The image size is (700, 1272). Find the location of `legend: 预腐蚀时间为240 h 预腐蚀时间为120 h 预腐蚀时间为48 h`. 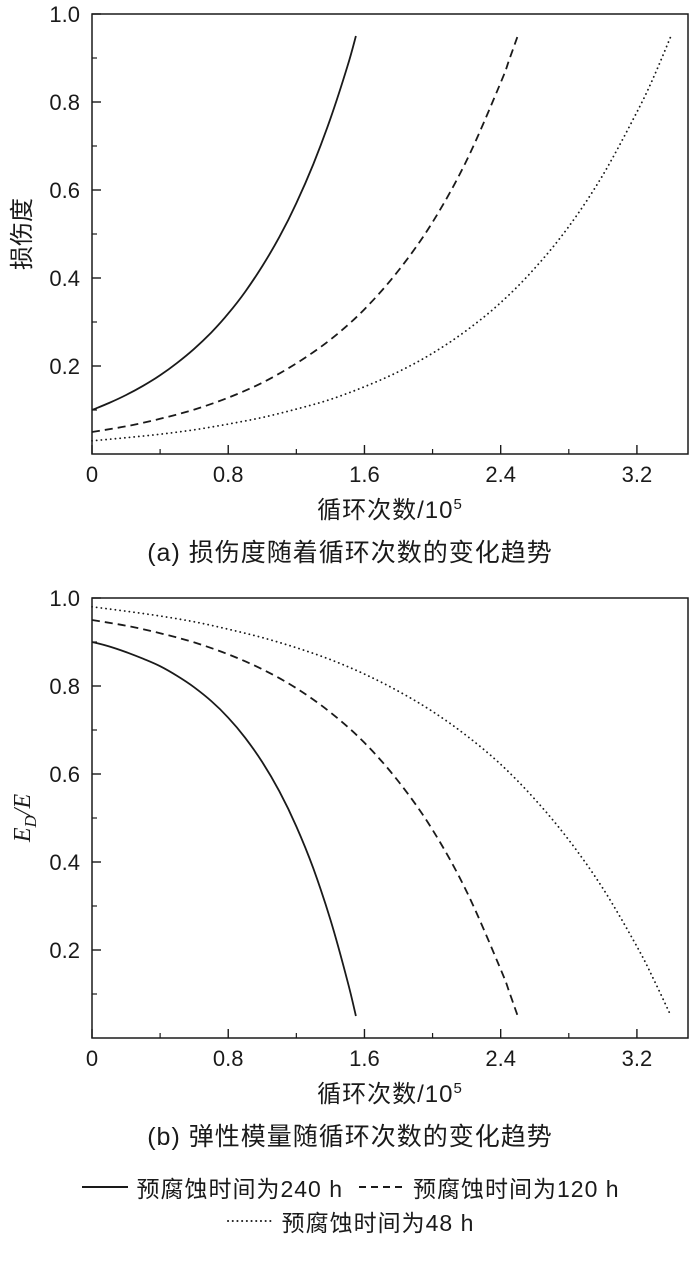

legend: 预腐蚀时间为240 h 预腐蚀时间为120 h 预腐蚀时间为48 h is located at coordinates (350, 1204).